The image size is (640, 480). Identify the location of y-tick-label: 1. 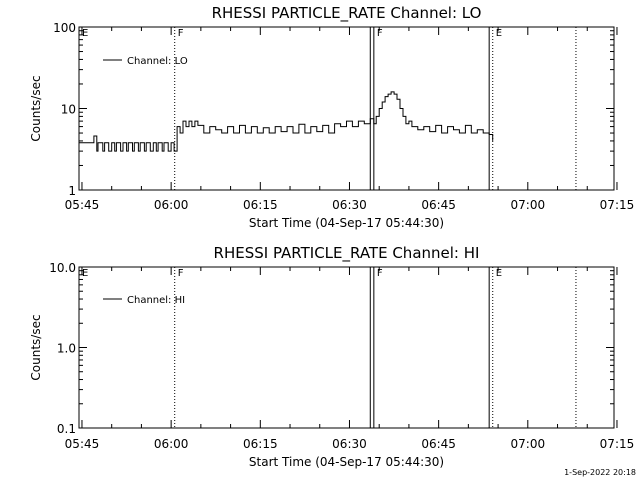
(72, 191).